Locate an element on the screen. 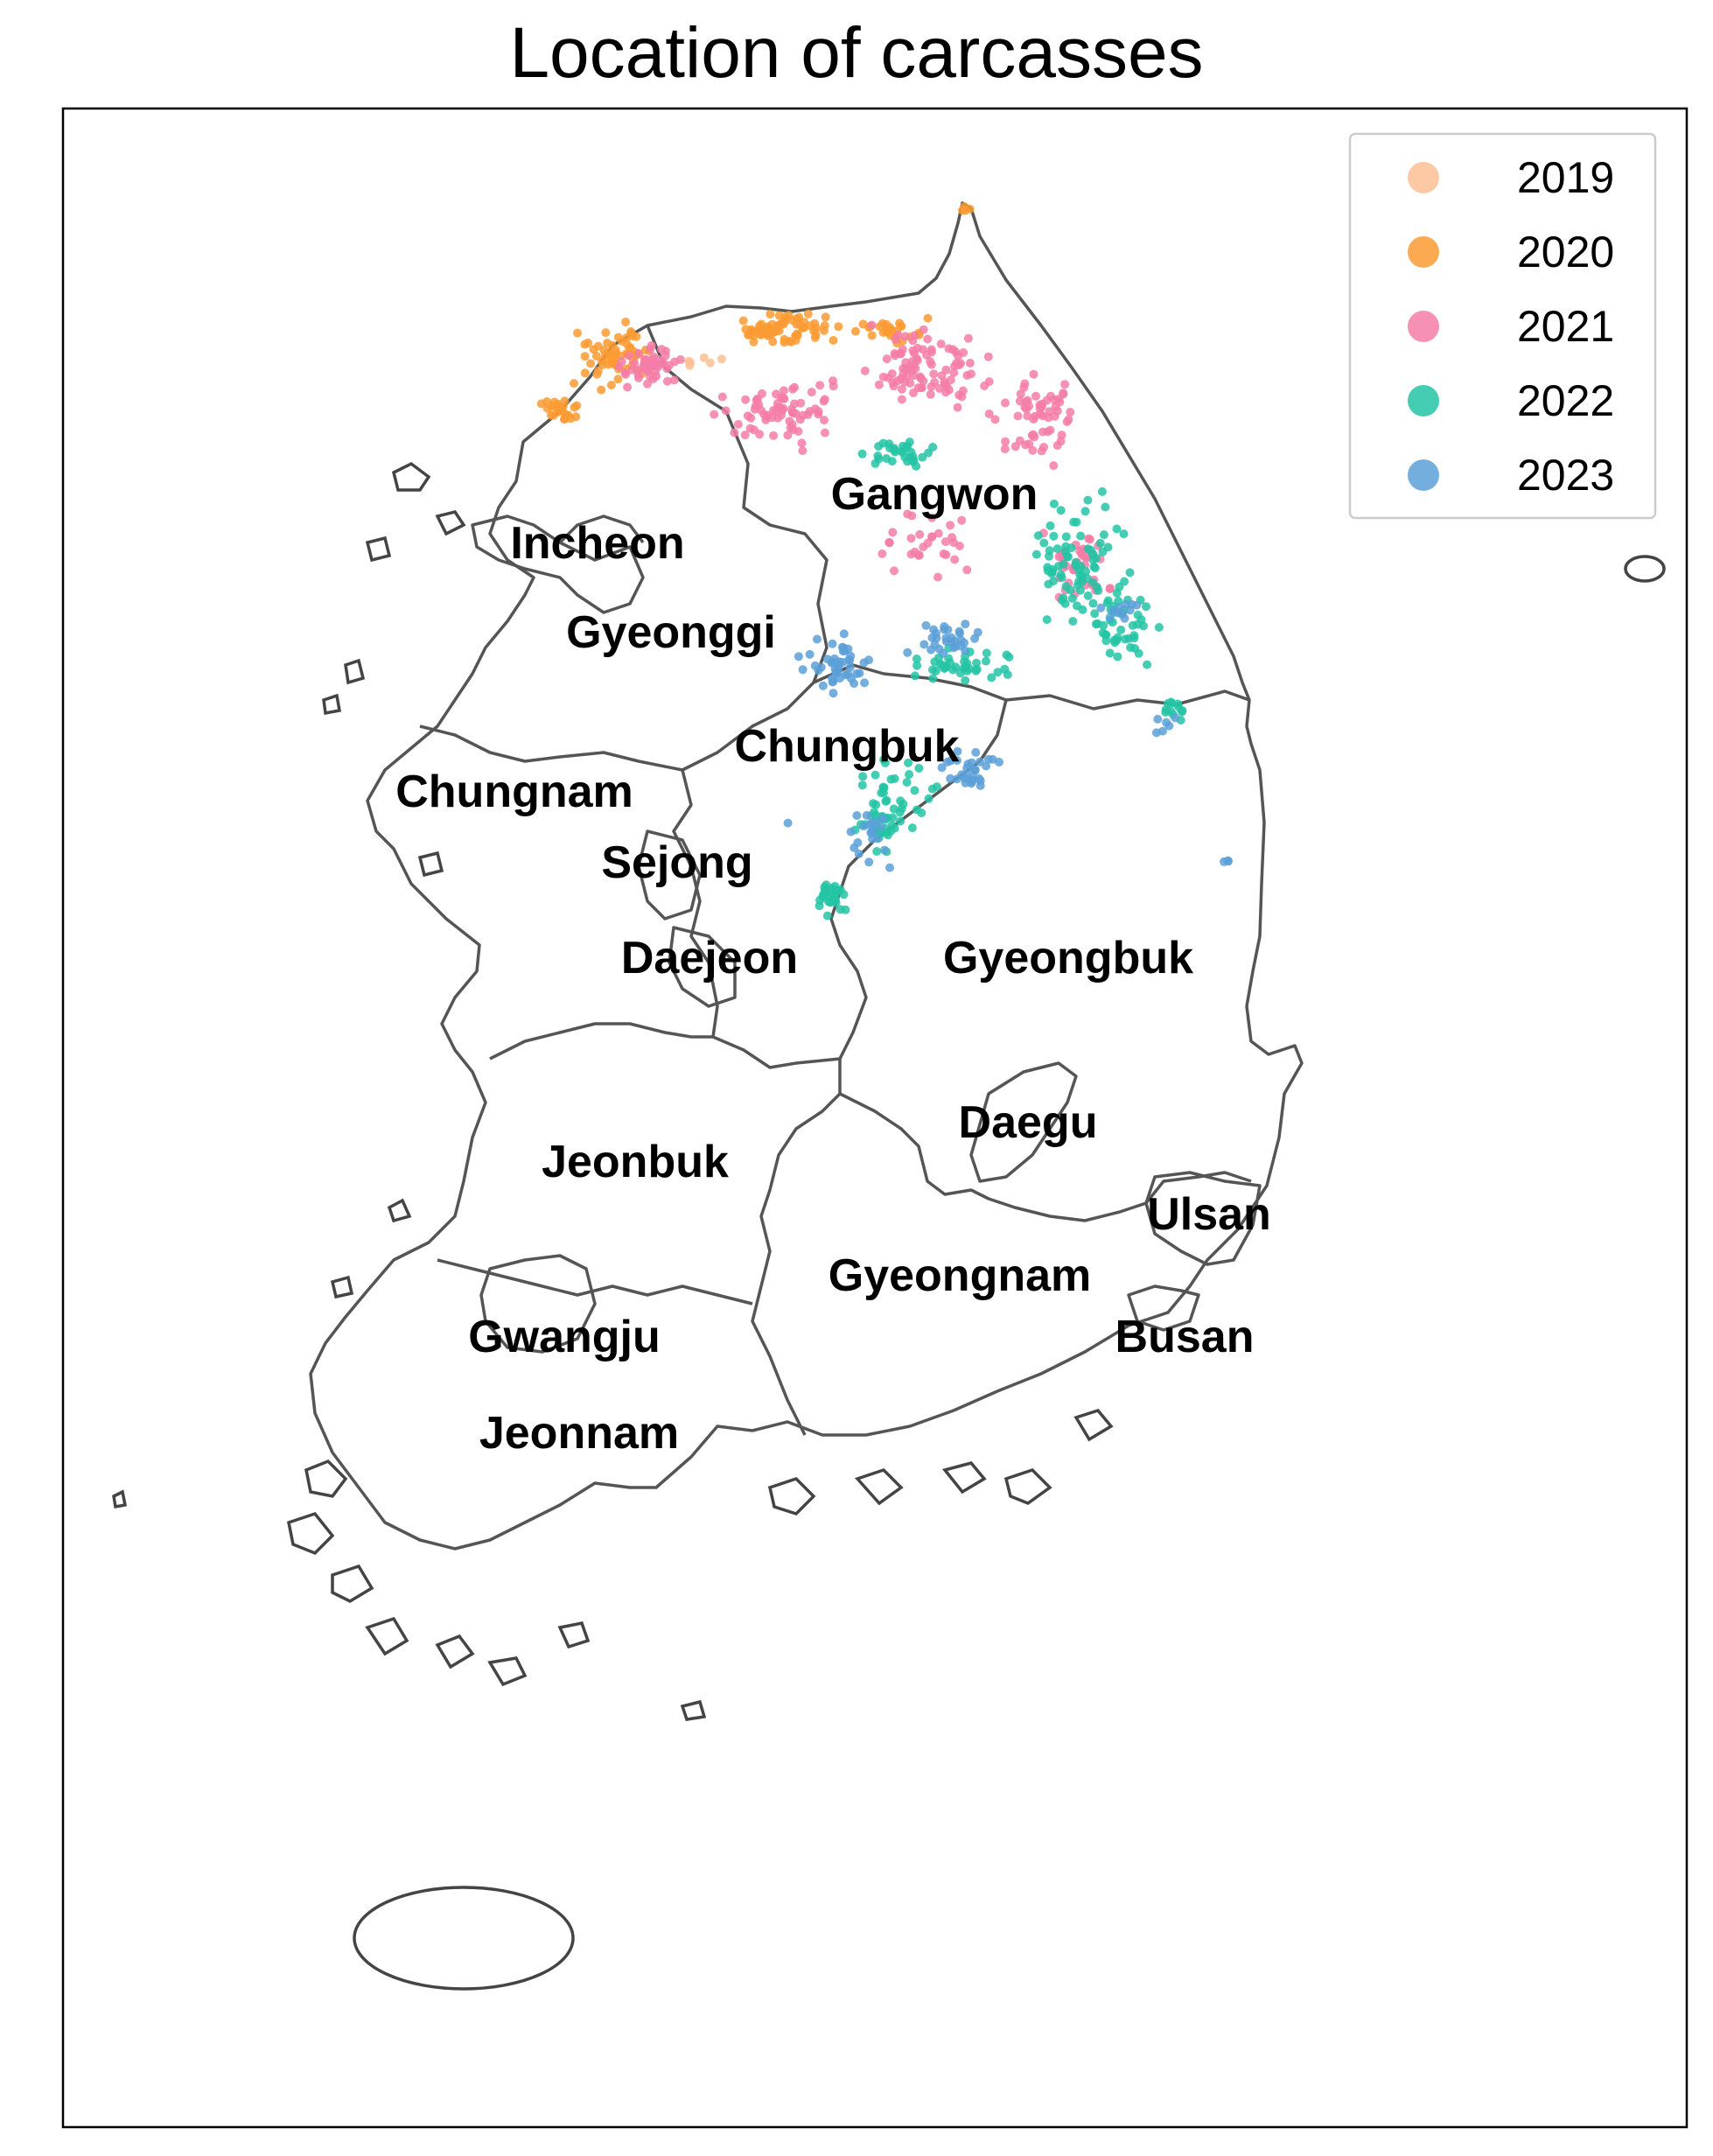 The image size is (1713, 2156). label-ulsan: Ulsan is located at coordinates (1209, 1214).